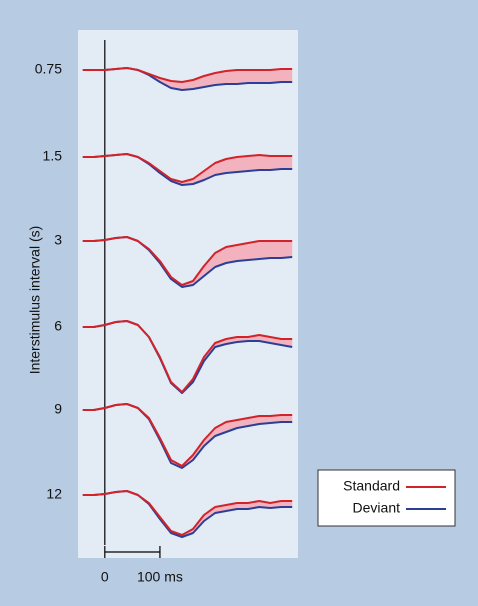 Image resolution: width=478 pixels, height=606 pixels. Describe the element at coordinates (58, 240) in the screenshot. I see `y-tick-label: 3` at that location.